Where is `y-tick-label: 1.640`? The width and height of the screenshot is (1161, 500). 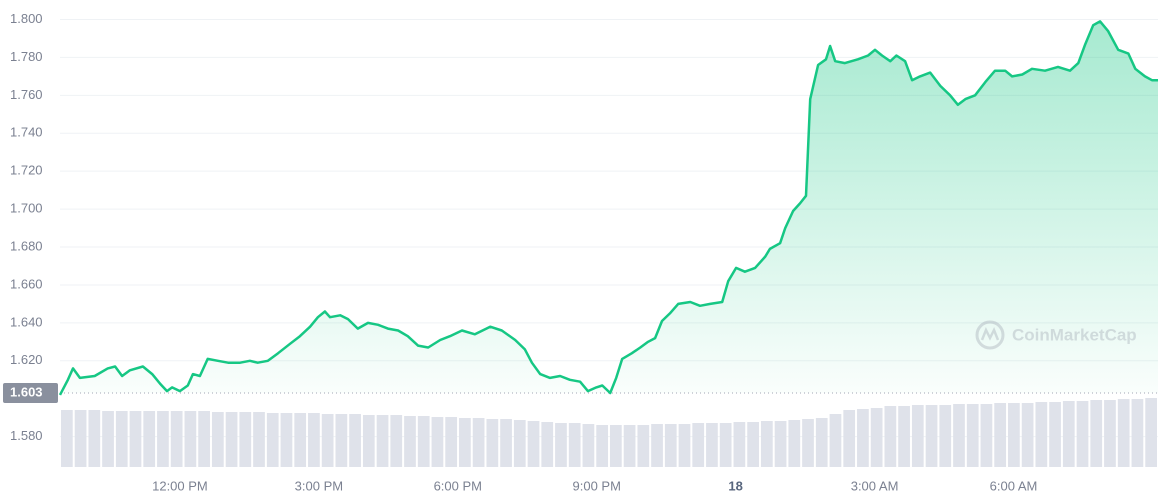
y-tick-label: 1.640 is located at coordinates (26, 321).